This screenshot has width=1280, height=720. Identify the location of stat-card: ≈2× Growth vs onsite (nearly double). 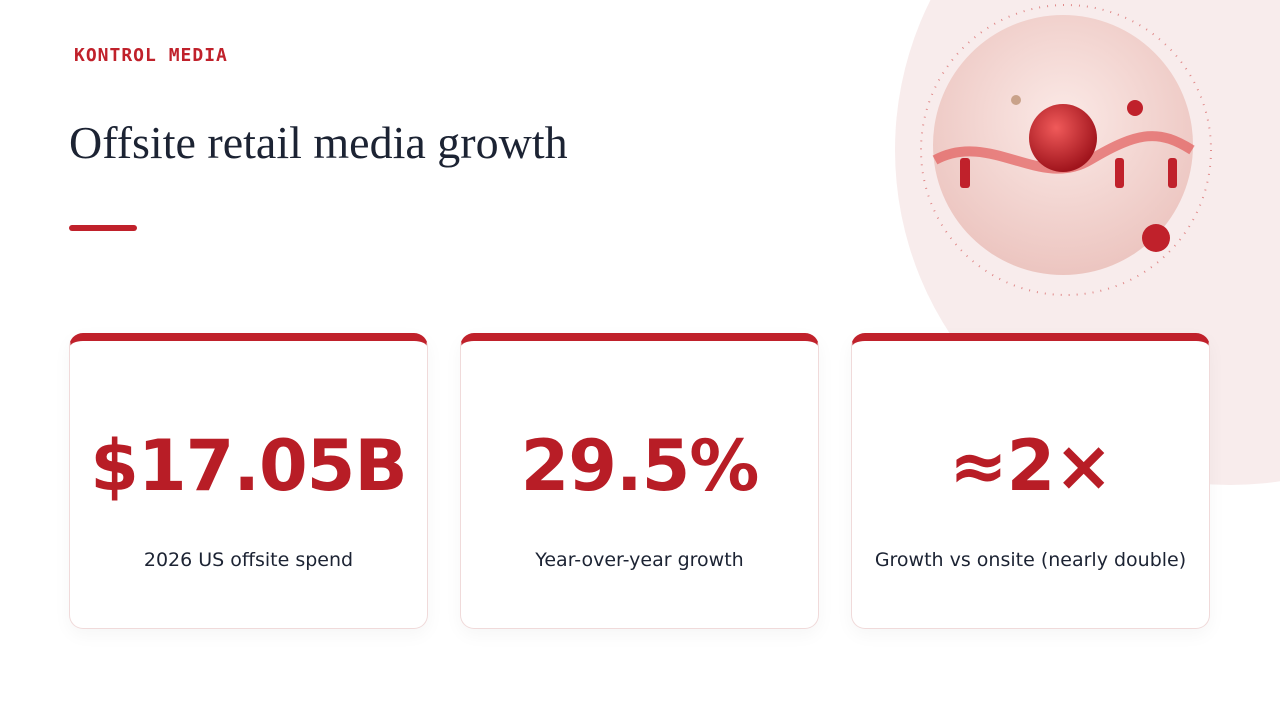
(1030, 481).